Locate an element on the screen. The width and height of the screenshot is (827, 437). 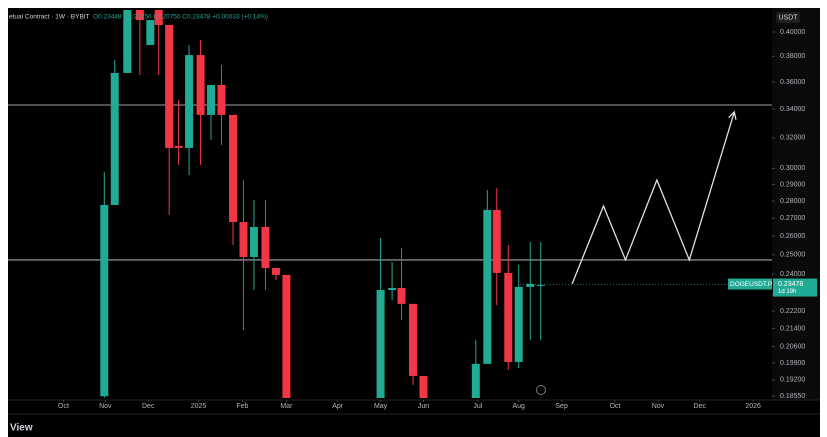
symbol-label: DOGEUSDT.P is located at coordinates (751, 284).